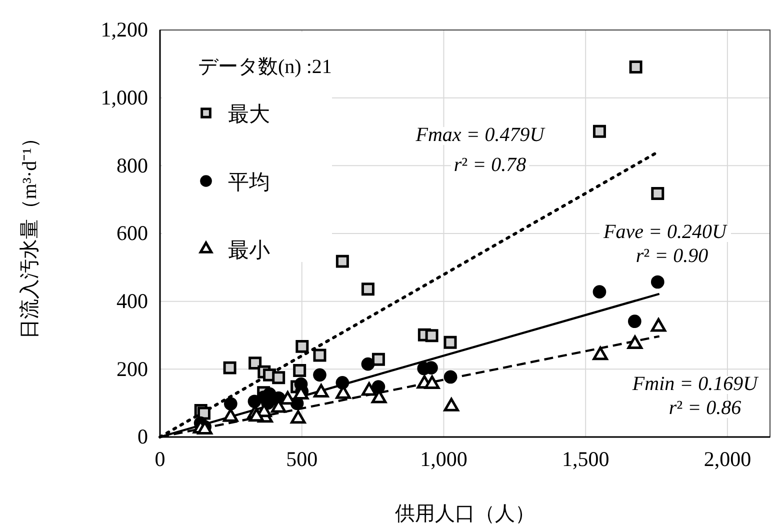  What do you see at coordinates (124, 98) in the screenshot?
I see `y-tick-label: 1,000` at bounding box center [124, 98].